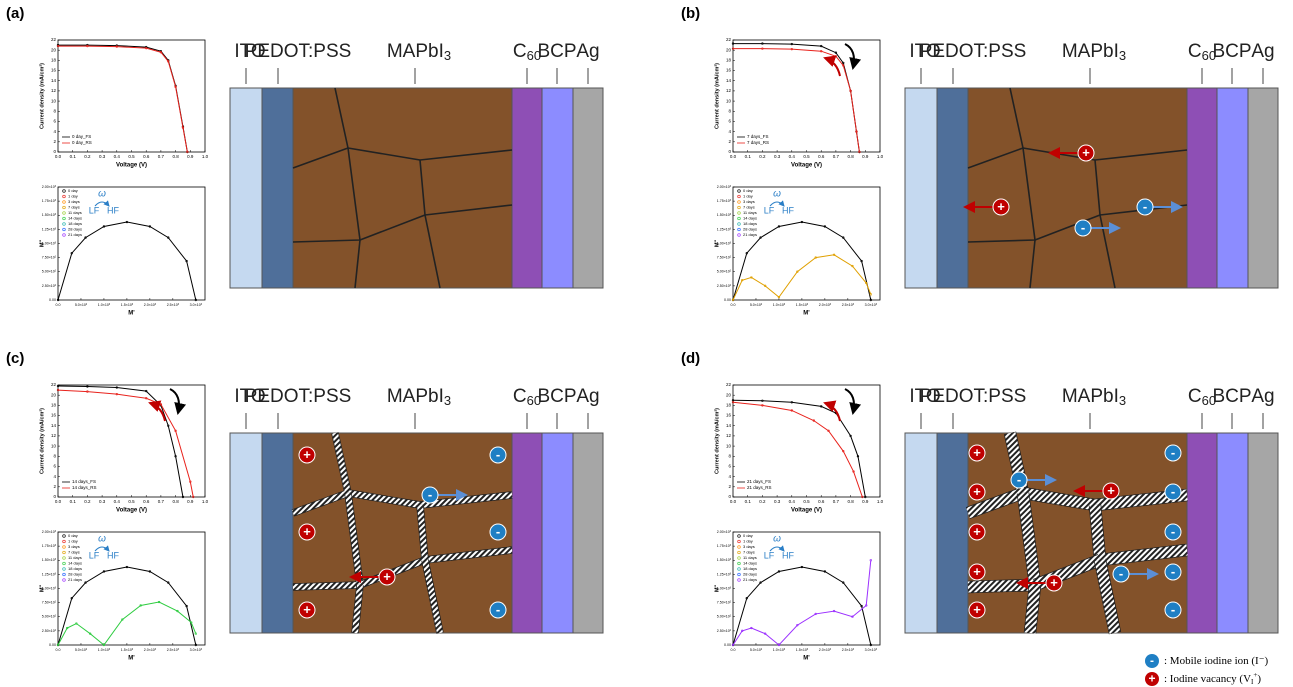  Describe the element at coordinates (924, 396) in the screenshot. I see `layer-label: ITO` at that location.